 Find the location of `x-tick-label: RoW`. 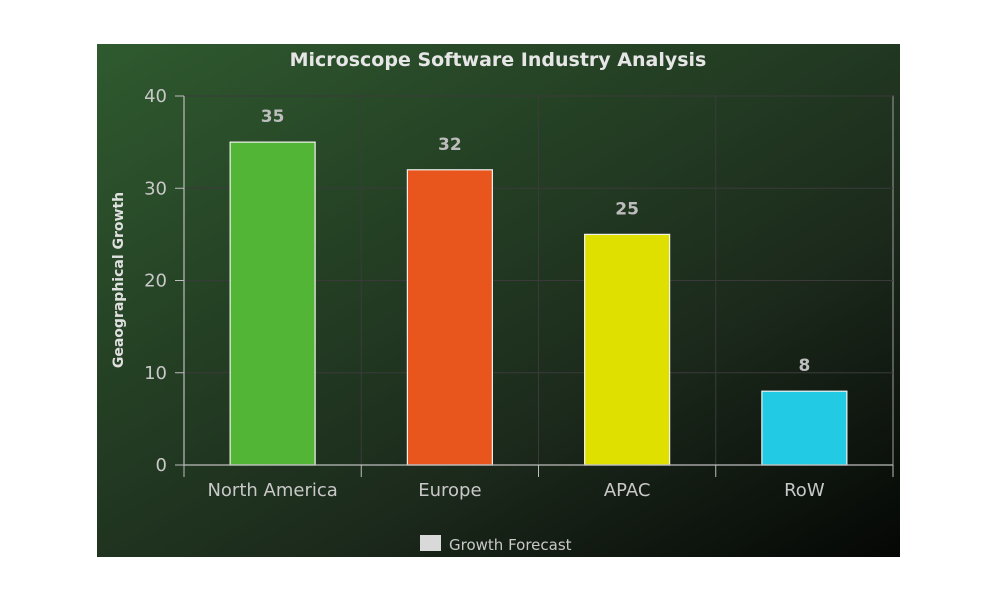

x-tick-label: RoW is located at coordinates (804, 490).